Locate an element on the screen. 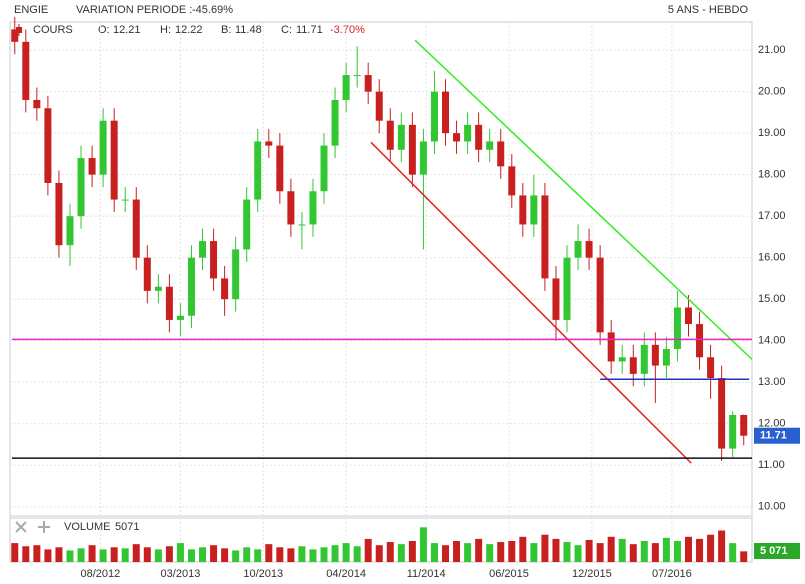 This screenshot has height=584, width=805. period: 5 ANS - HEBDO is located at coordinates (708, 10).